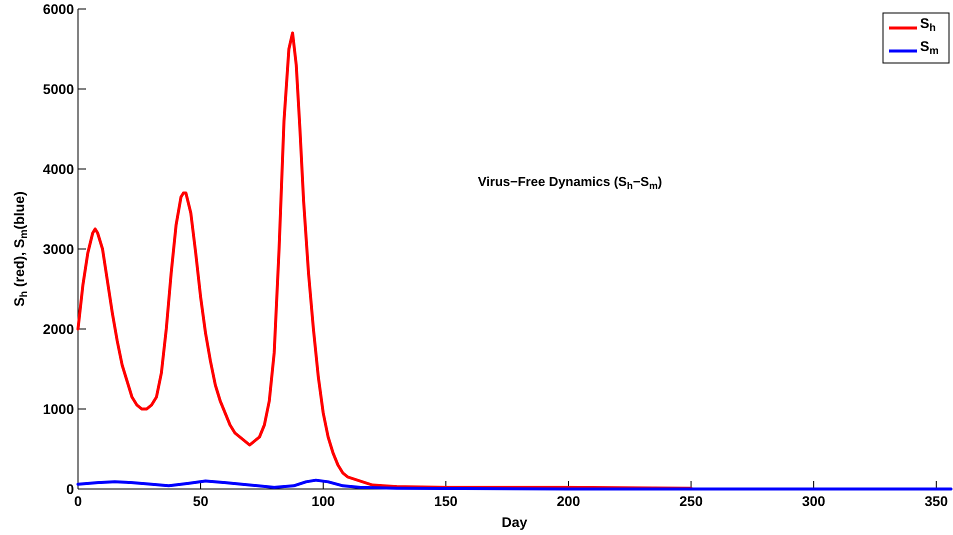 This screenshot has width=953, height=535. I want to click on y-tick-label: 5000, so click(58, 89).